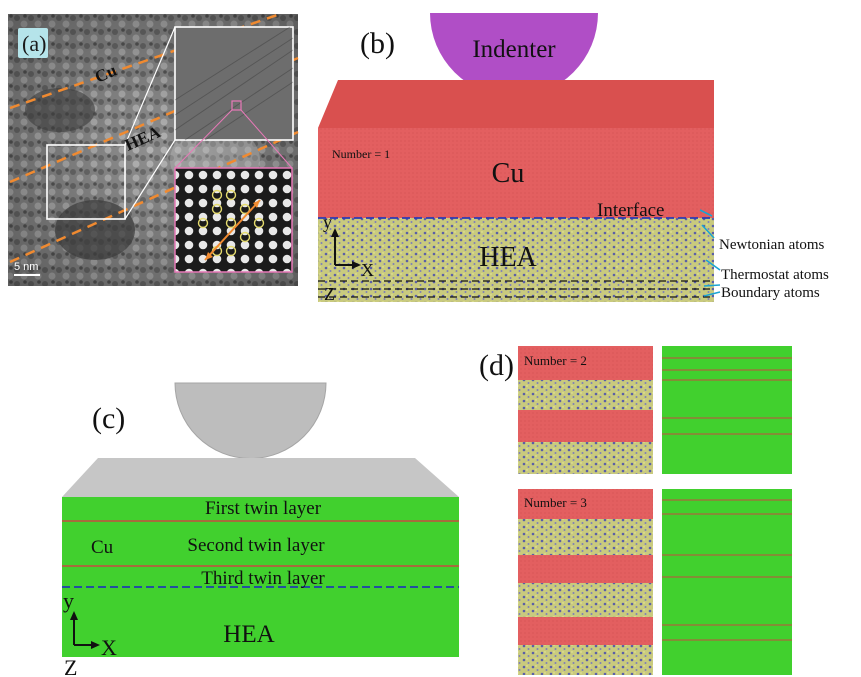 Image resolution: width=861 pixels, height=677 pixels. I want to click on number-3-twin-view, so click(727, 582).